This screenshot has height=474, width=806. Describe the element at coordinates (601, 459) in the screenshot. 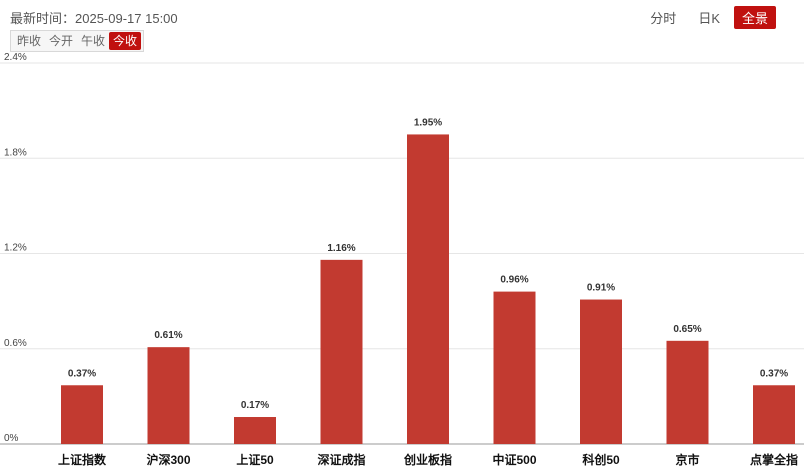

I see `x-category-label: 科创50` at that location.